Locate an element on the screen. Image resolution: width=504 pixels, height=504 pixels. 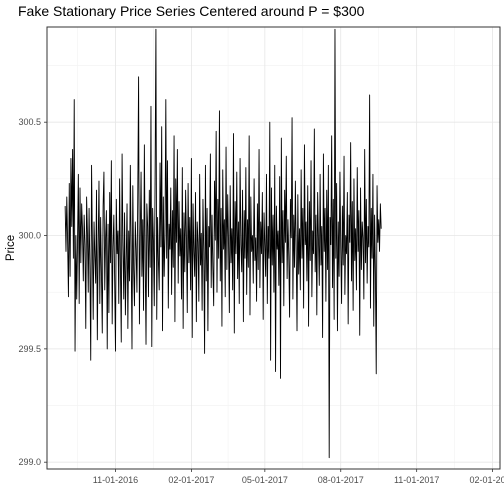
x-tick-label: 02-01-2017 is located at coordinates (191, 480).